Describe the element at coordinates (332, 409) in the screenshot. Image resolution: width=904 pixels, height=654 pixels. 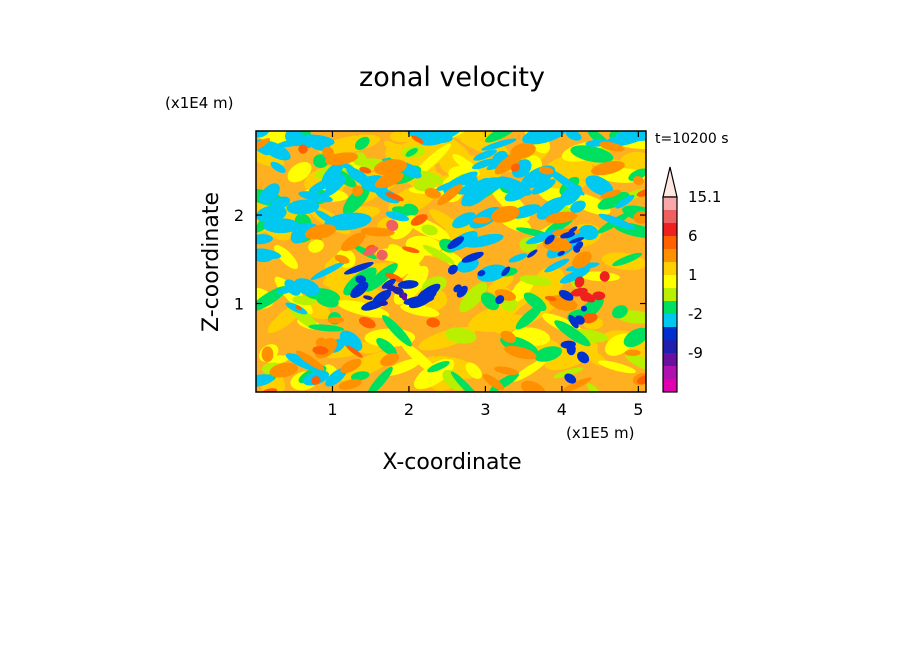
I see `x-tick-label: 1` at that location.